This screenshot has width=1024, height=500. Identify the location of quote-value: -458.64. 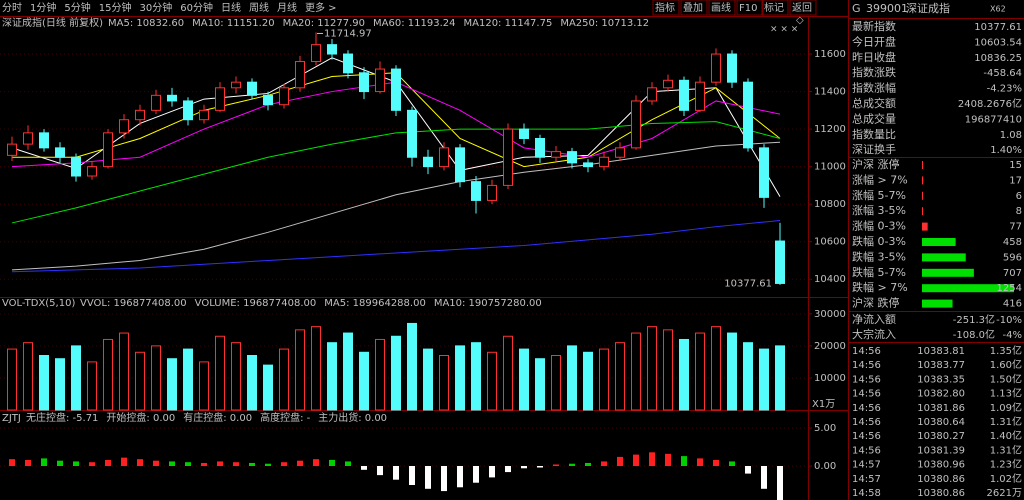
(1002, 73).